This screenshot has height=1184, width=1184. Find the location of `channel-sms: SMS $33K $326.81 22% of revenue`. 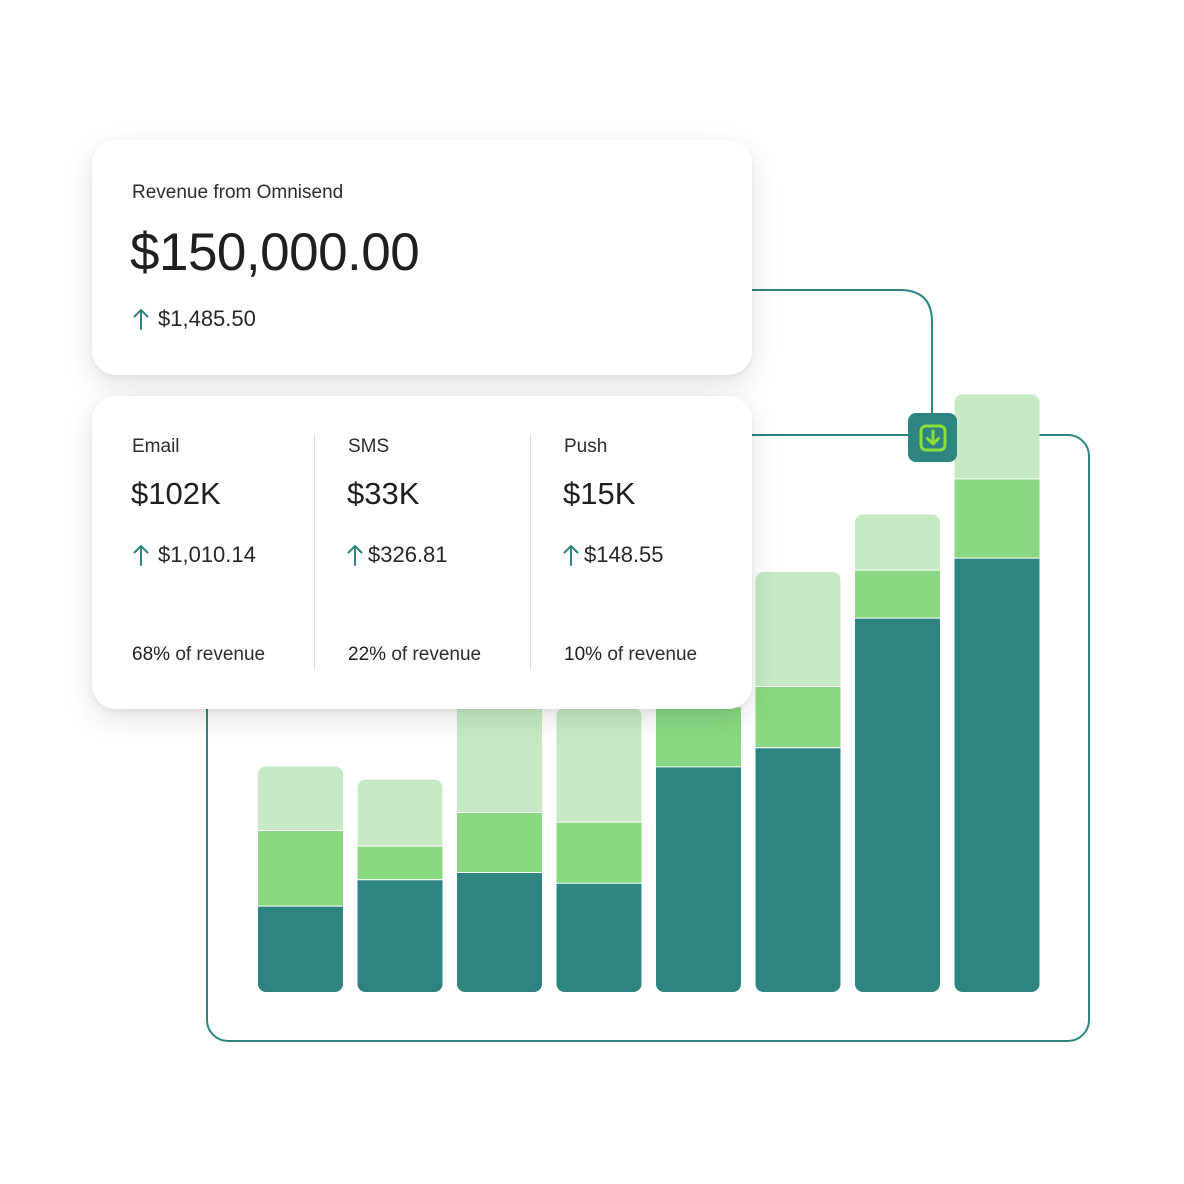

channel-sms: SMS $33K $326.81 22% of revenue is located at coordinates (416, 552).